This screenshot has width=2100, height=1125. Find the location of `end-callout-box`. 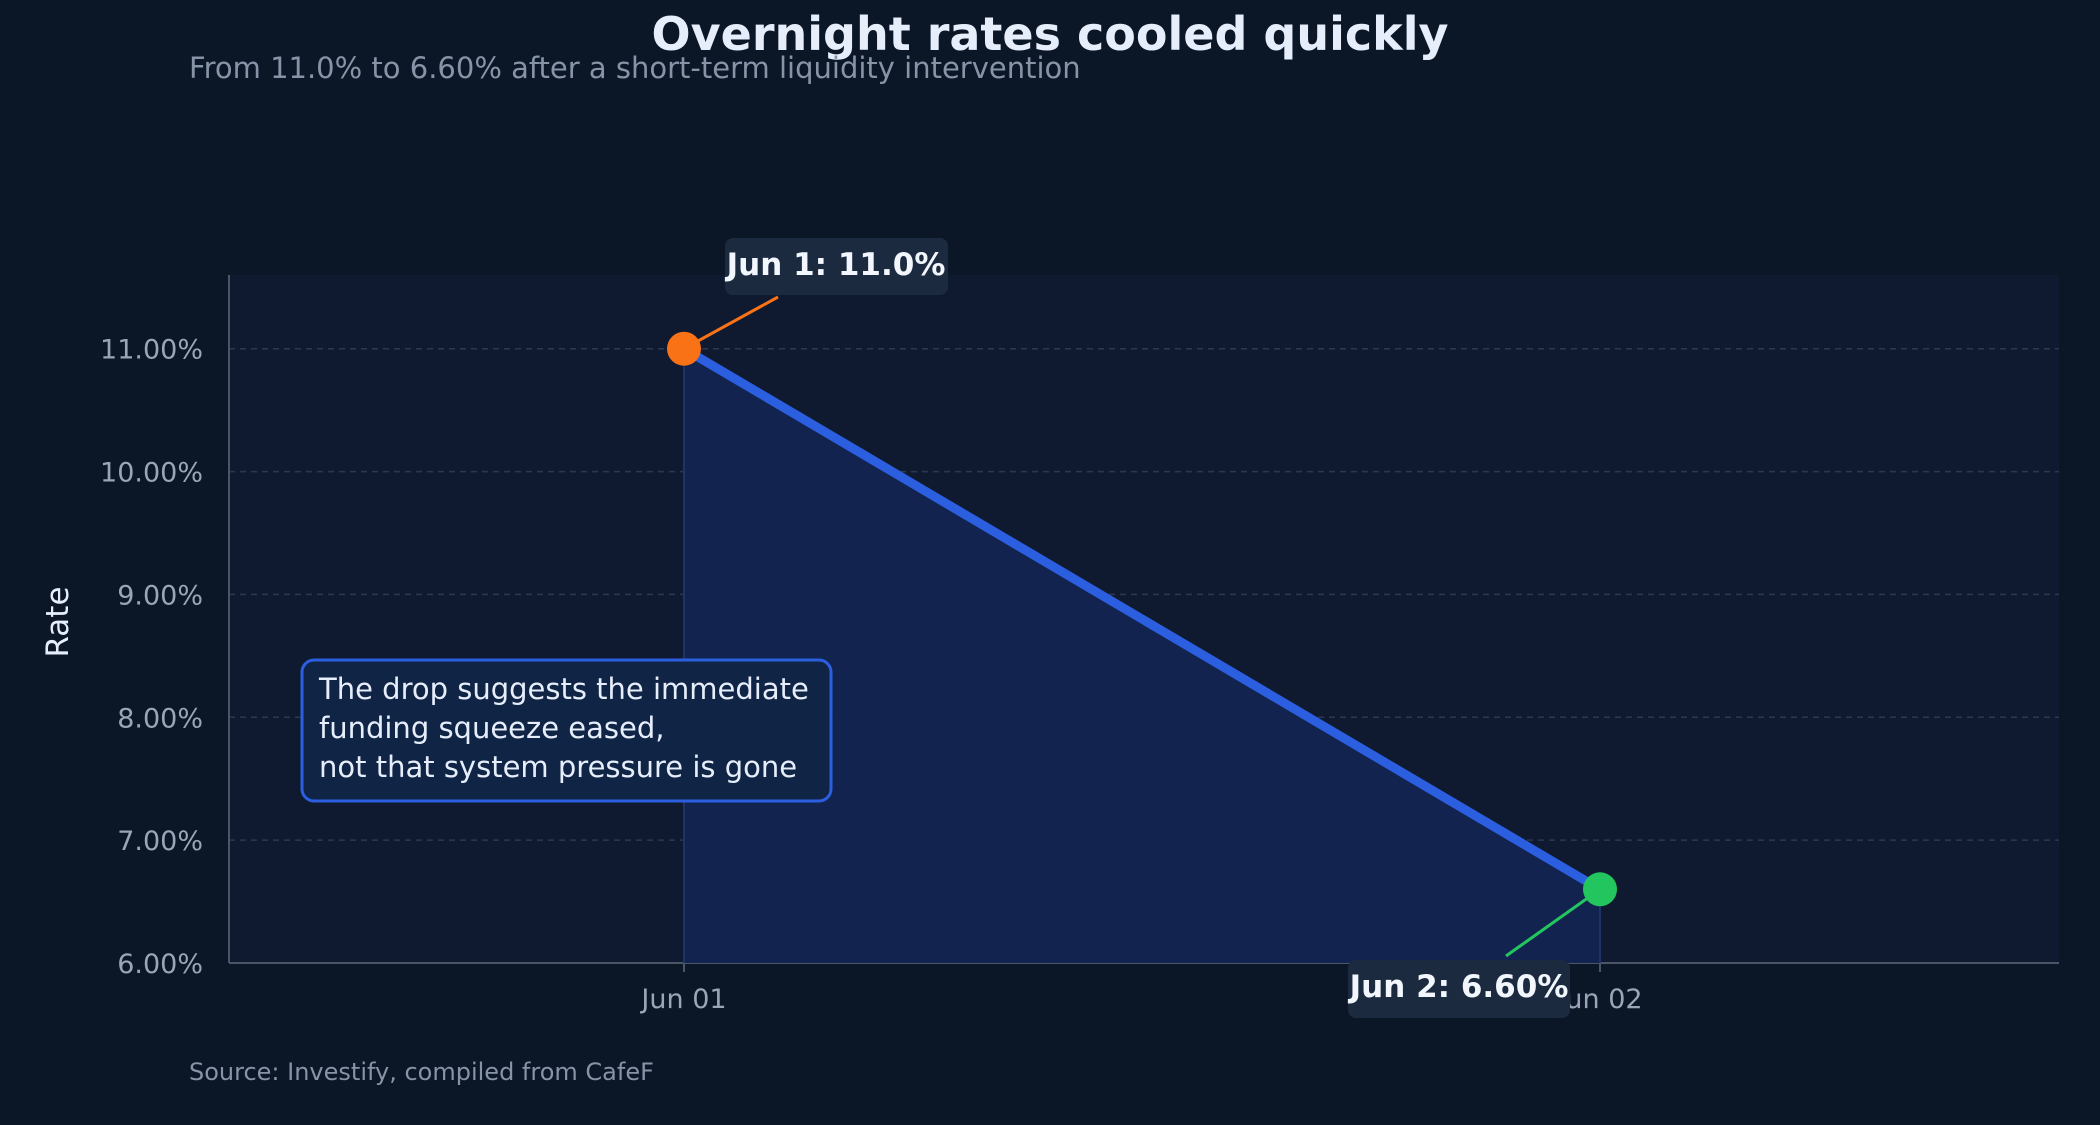

end-callout-box is located at coordinates (1459, 989).